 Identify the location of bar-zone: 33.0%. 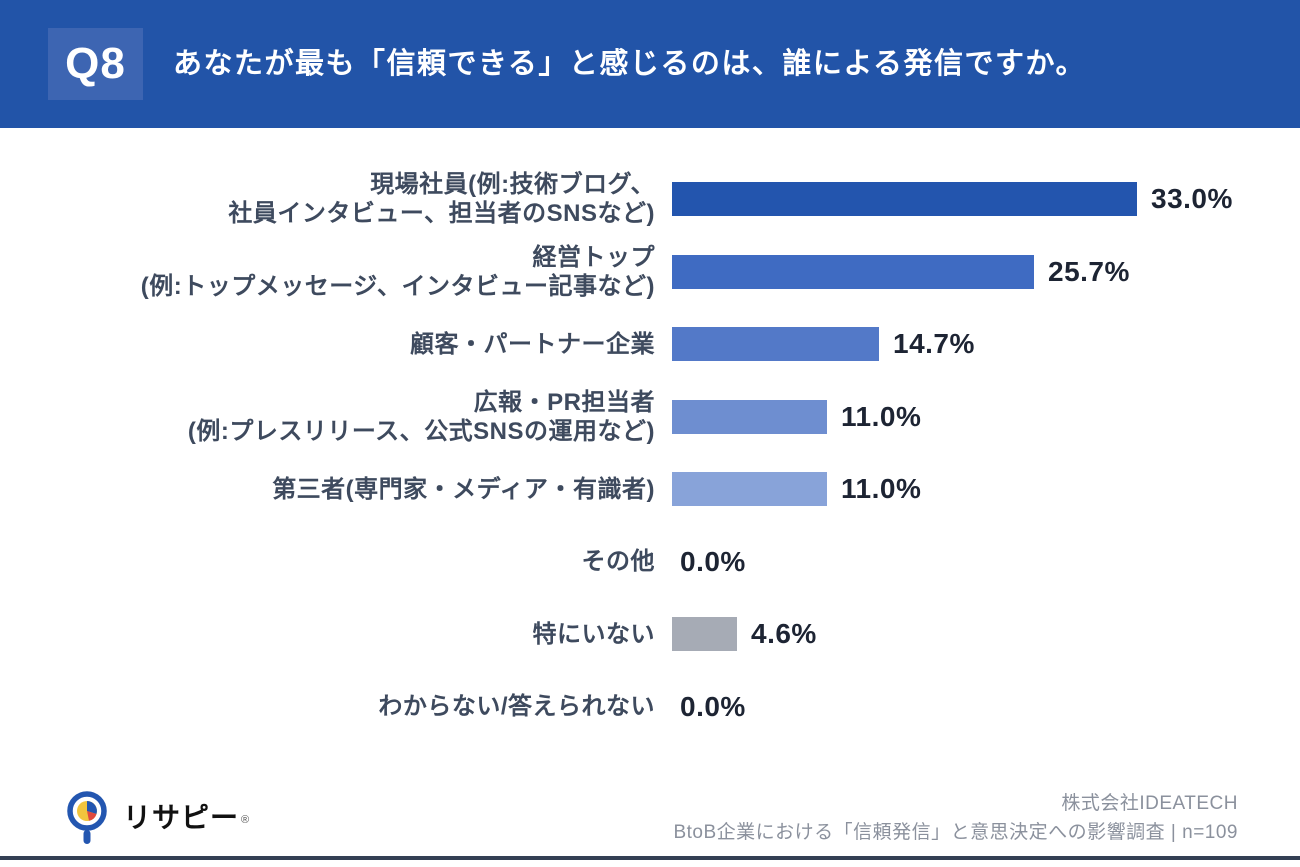
(952, 199).